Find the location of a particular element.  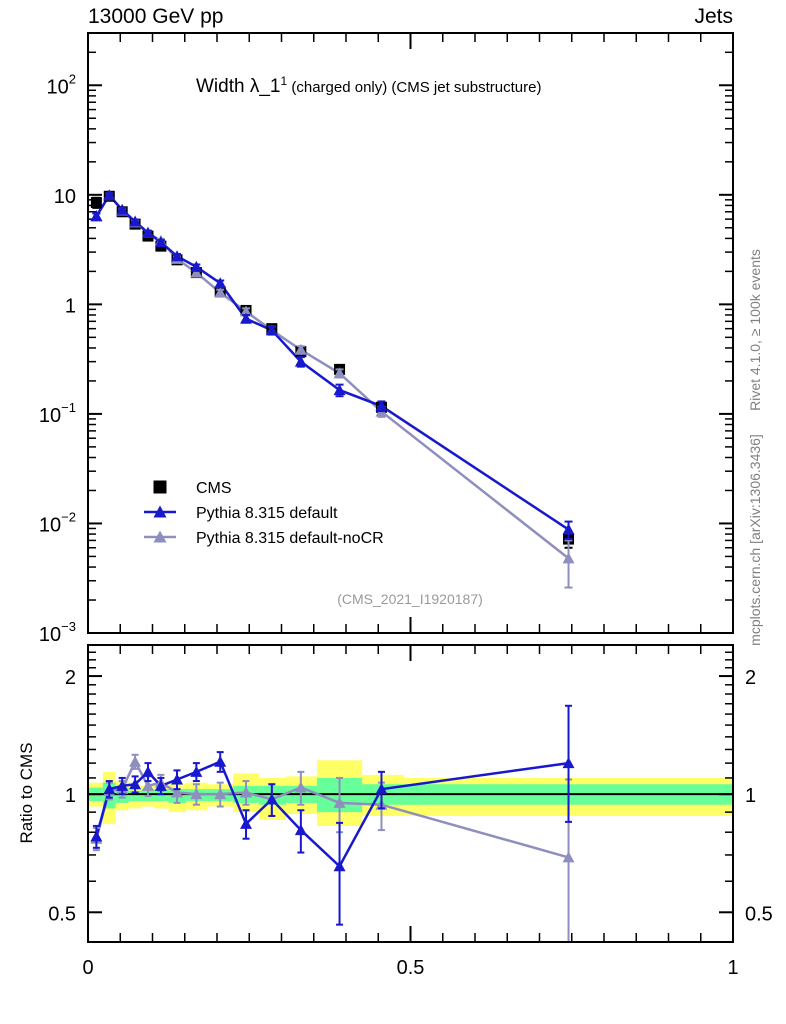

main-y-tick-label: 10² is located at coordinates (61, 84).